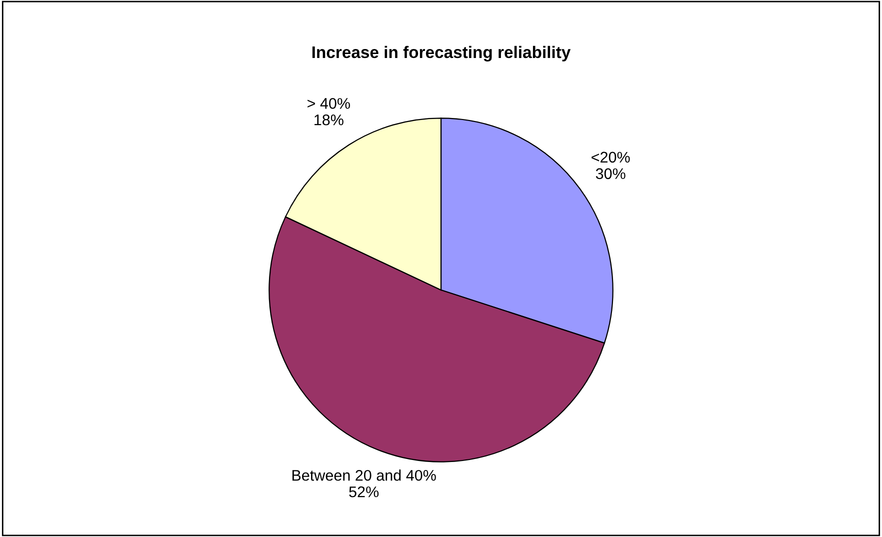 This screenshot has height=537, width=882. Describe the element at coordinates (611, 174) in the screenshot. I see `data-label: 30%` at that location.